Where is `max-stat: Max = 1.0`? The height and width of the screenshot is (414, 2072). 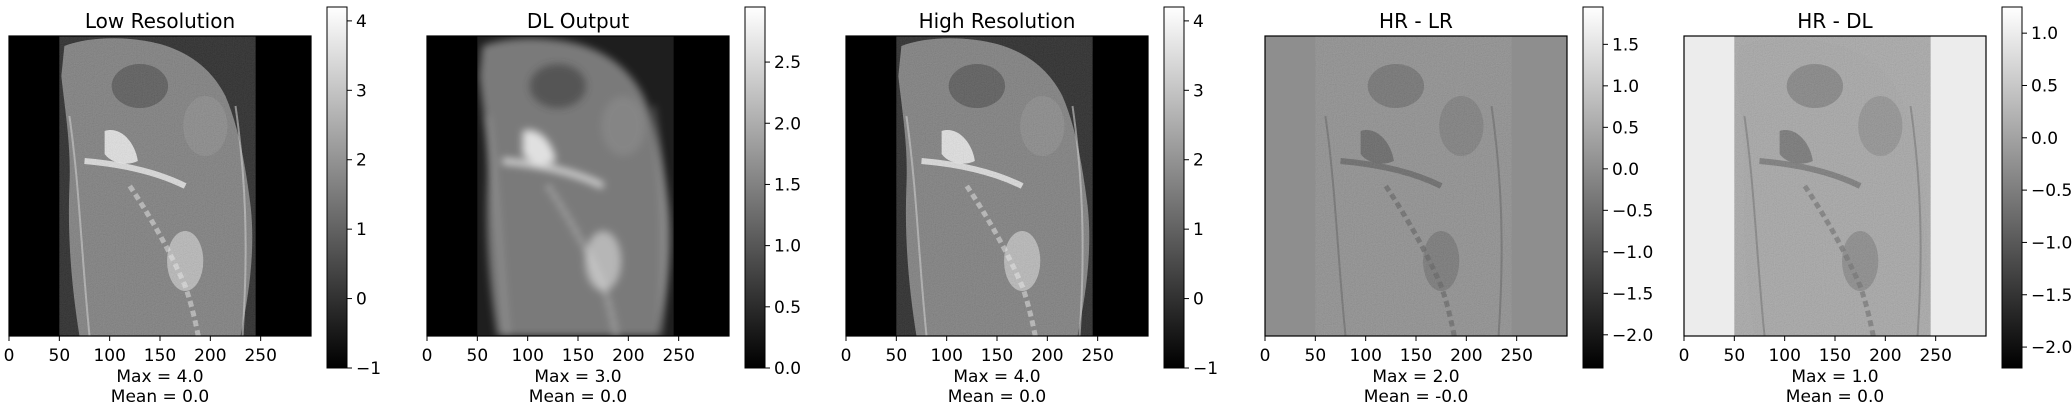
max-stat: Max = 1.0 is located at coordinates (1834, 377).